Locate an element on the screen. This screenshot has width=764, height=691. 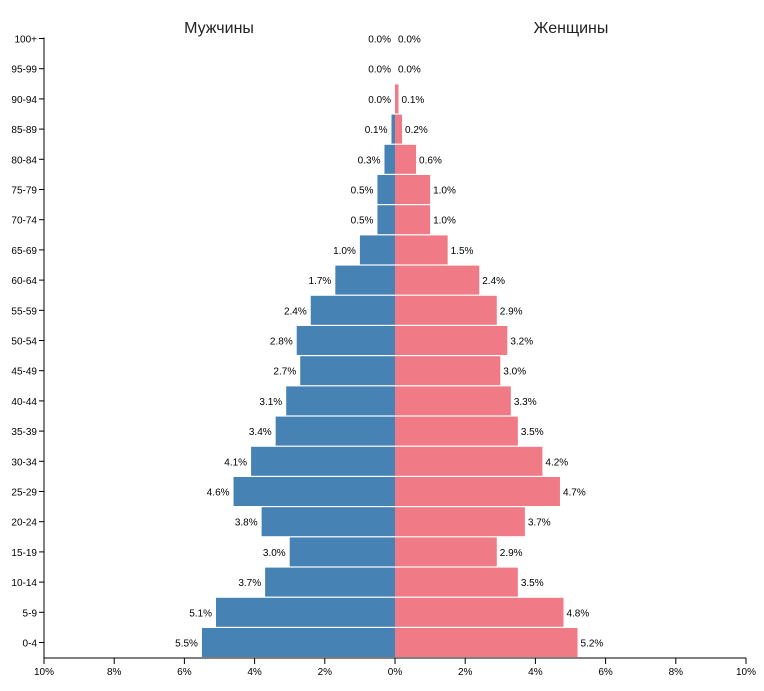
label-female-5-9: 4.8% is located at coordinates (577, 613).